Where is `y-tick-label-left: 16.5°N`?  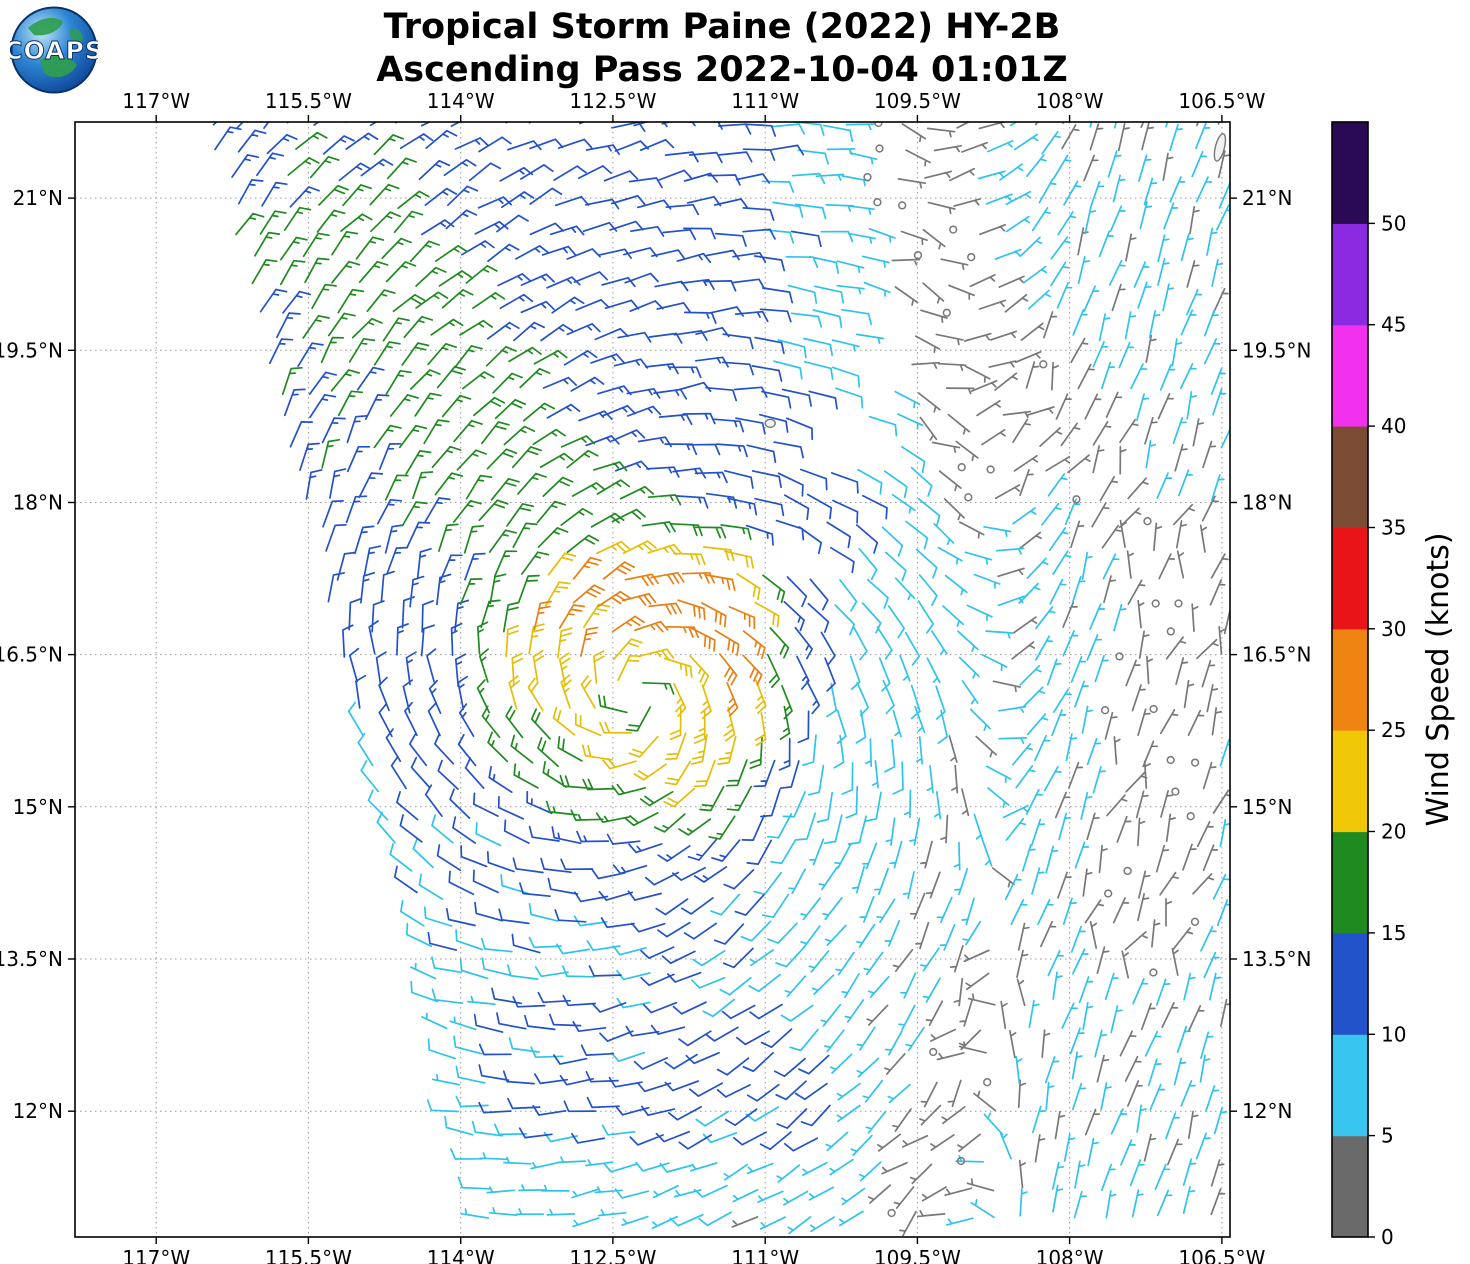 y-tick-label-left: 16.5°N is located at coordinates (31, 655).